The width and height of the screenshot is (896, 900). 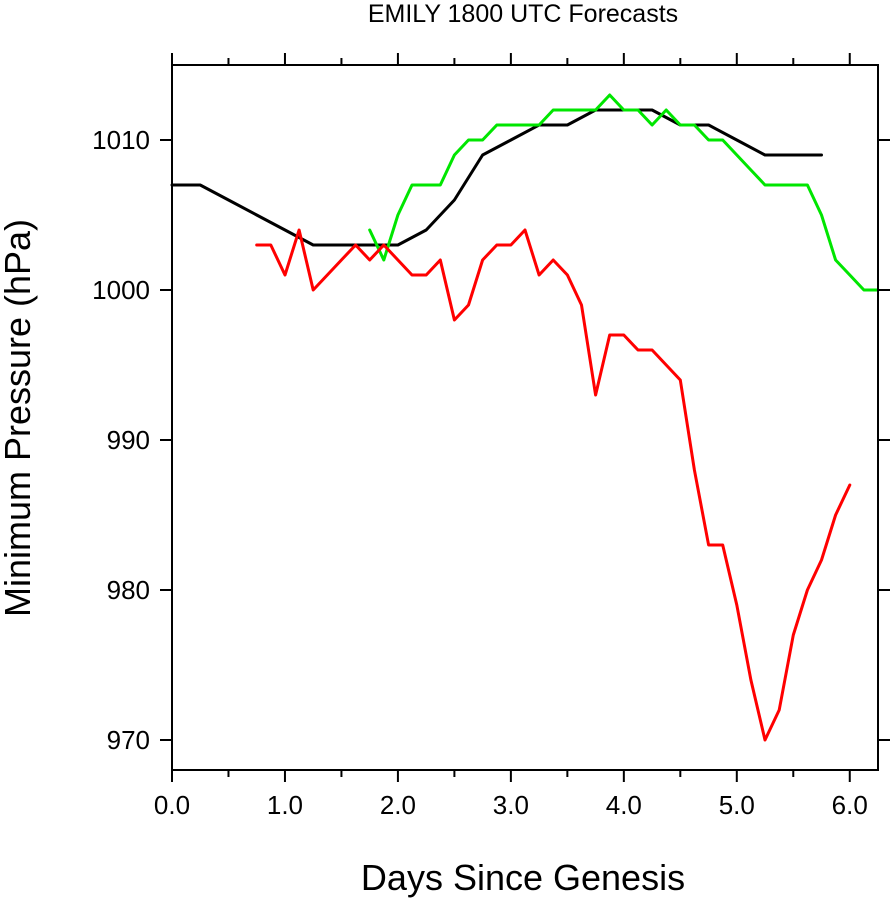 I want to click on x-tick-label: 6.0, so click(x=850, y=805).